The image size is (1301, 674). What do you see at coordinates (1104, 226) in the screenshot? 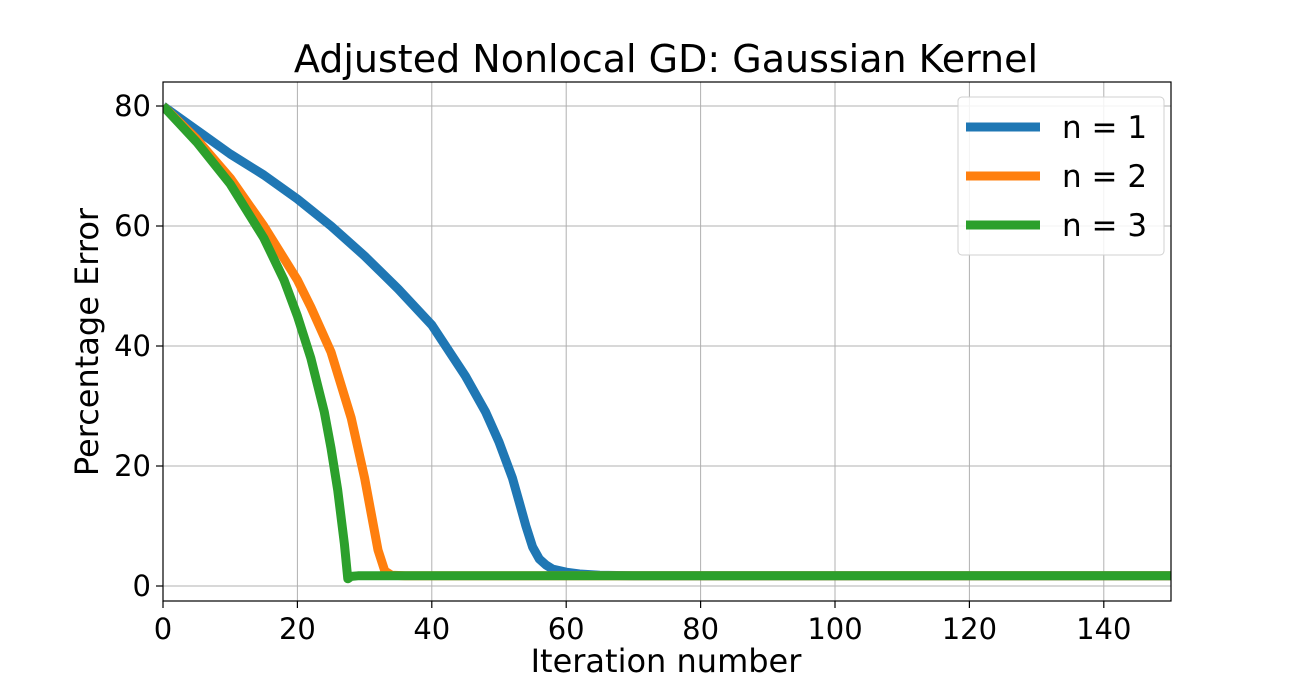
I see `legend-entry-label: n = 3` at bounding box center [1104, 226].